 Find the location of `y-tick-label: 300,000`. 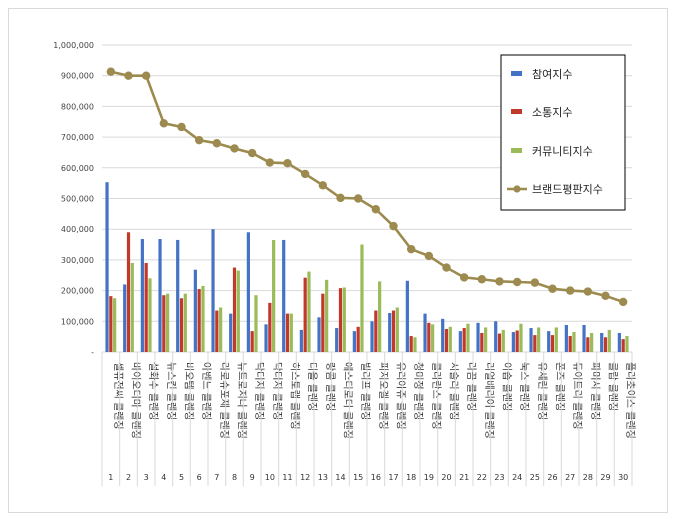

y-tick-label: 300,000 is located at coordinates (77, 260).